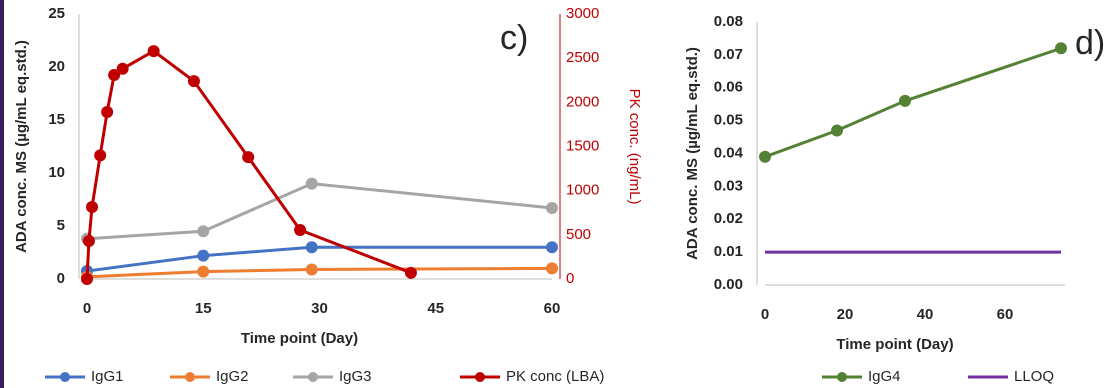 The width and height of the screenshot is (1120, 388). I want to click on y-tick-label: 0.05, so click(728, 120).